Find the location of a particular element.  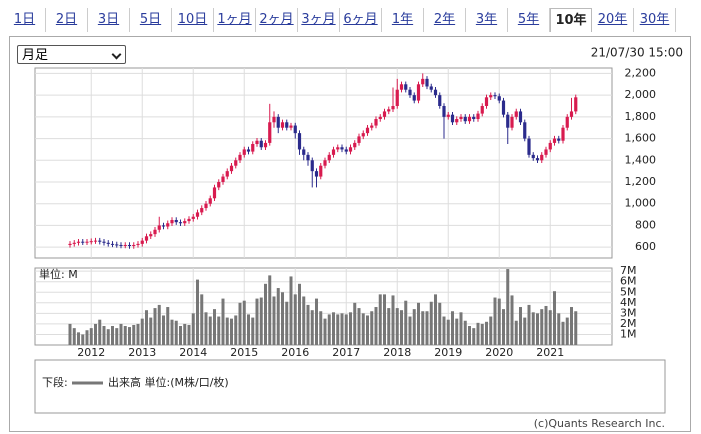

period-tab: 2日 is located at coordinates (67, 20).